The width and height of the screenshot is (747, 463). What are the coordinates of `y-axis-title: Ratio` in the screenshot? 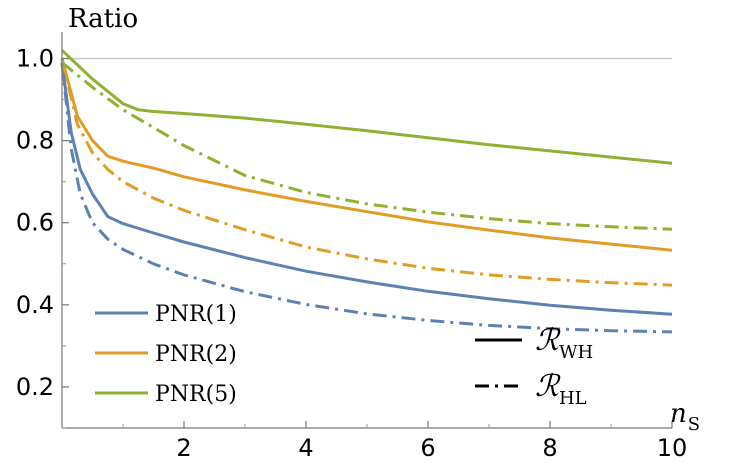 It's located at (103, 19).